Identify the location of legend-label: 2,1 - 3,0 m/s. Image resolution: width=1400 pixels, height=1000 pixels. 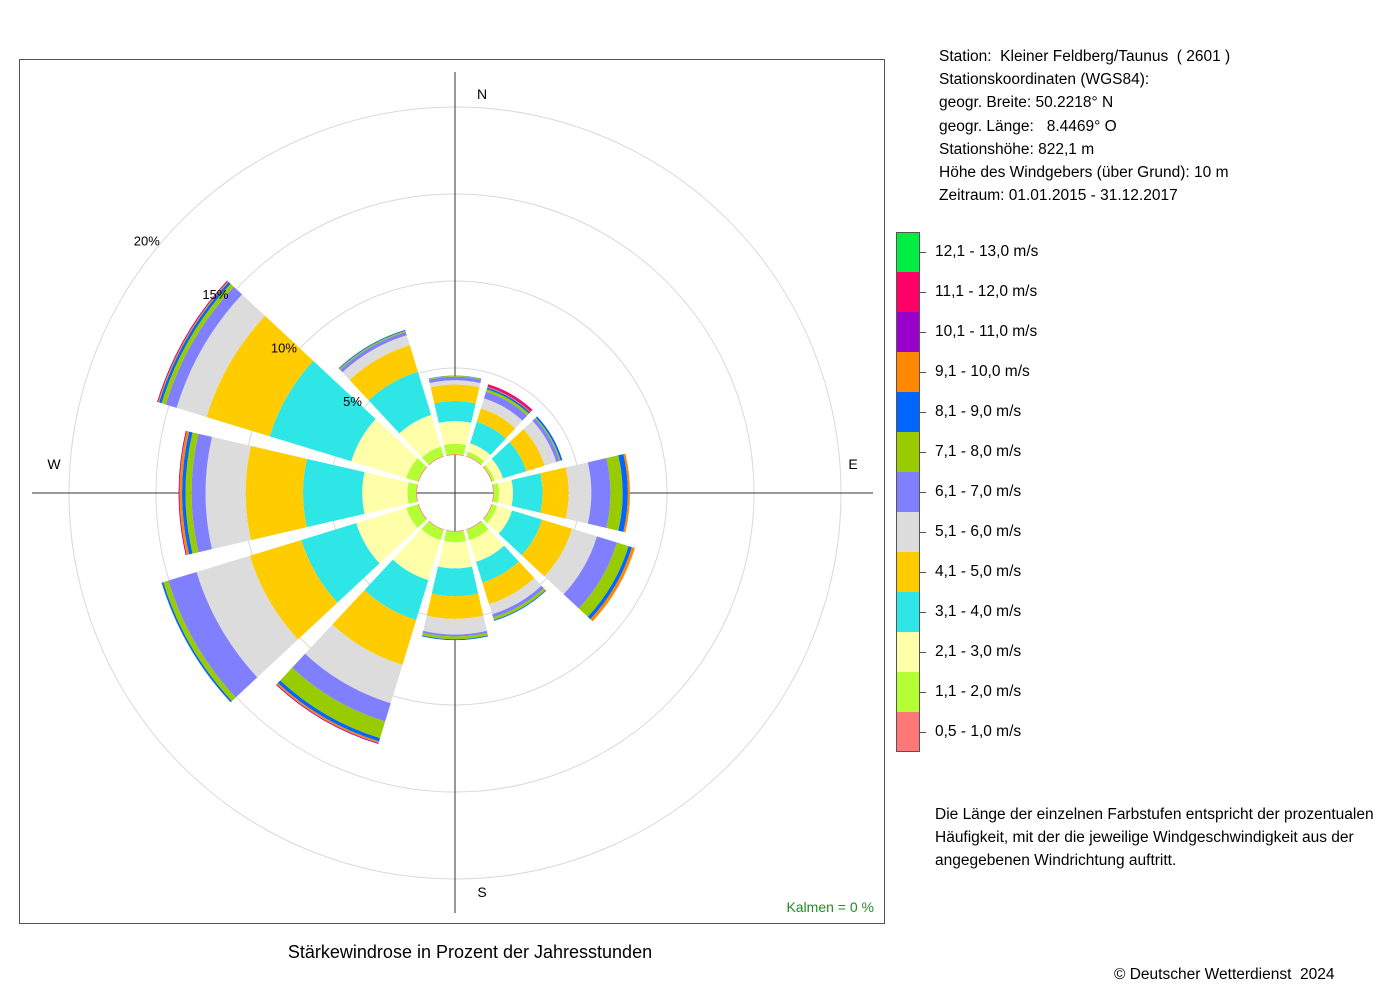
(978, 651).